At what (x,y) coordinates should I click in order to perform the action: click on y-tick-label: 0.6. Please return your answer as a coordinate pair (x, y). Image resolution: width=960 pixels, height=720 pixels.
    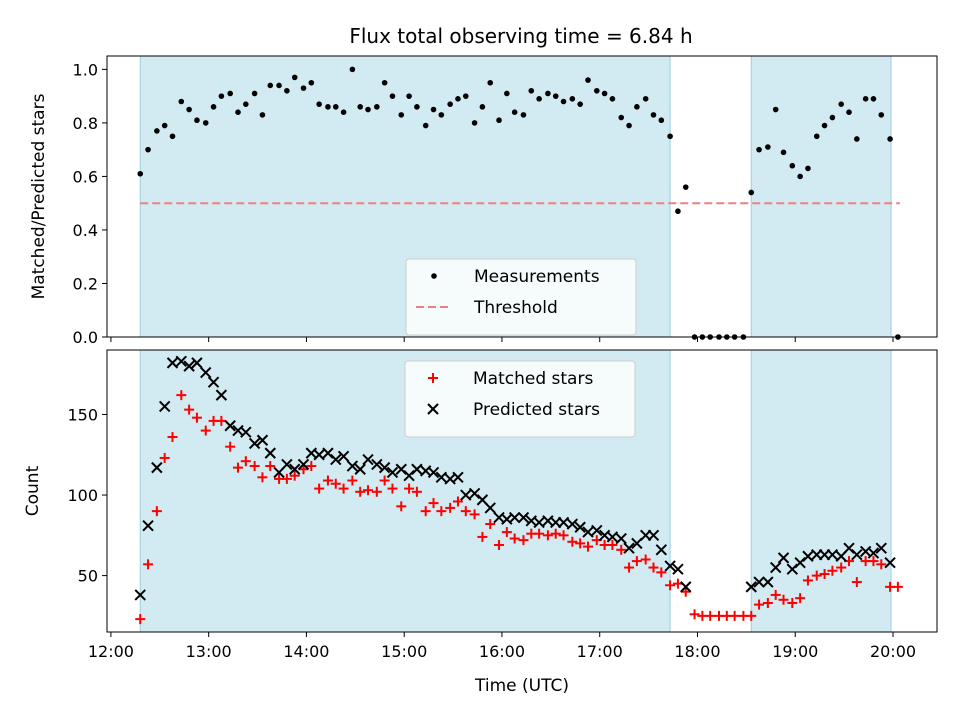
    Looking at the image, I should click on (85, 176).